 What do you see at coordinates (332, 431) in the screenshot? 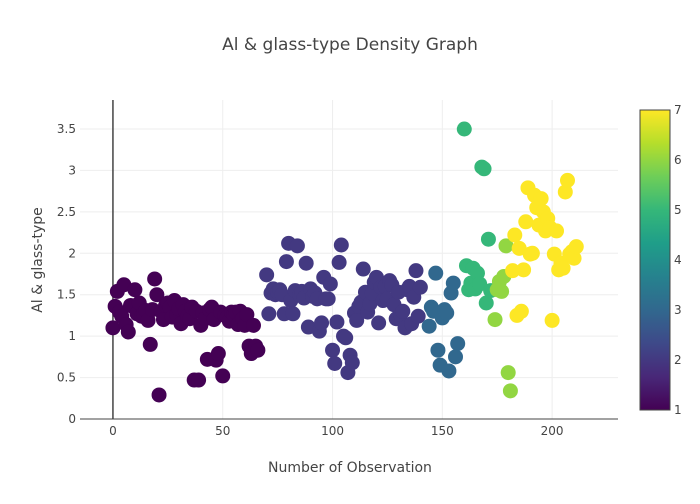
I see `x-tick-label: 100` at bounding box center [332, 431].